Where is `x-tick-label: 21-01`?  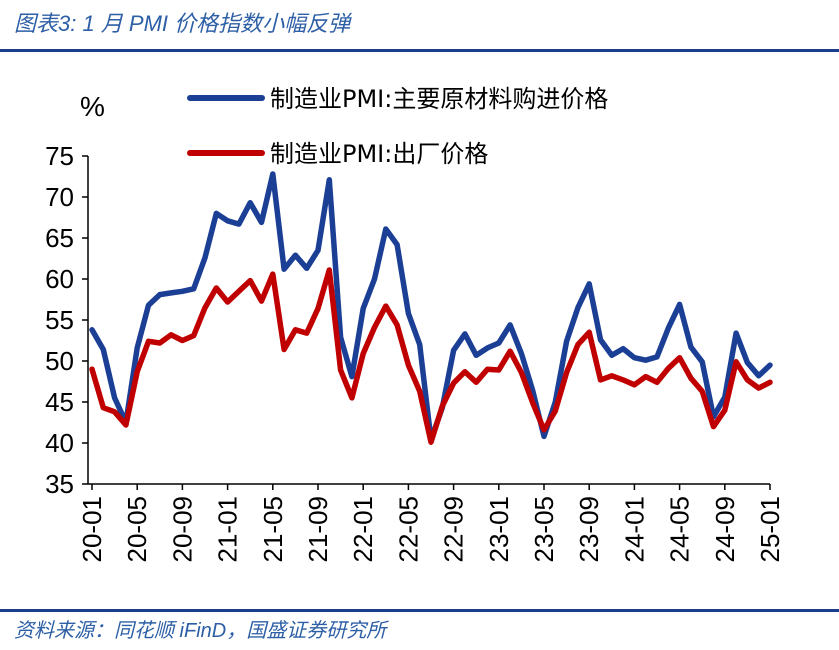
x-tick-label: 21-01 is located at coordinates (228, 529).